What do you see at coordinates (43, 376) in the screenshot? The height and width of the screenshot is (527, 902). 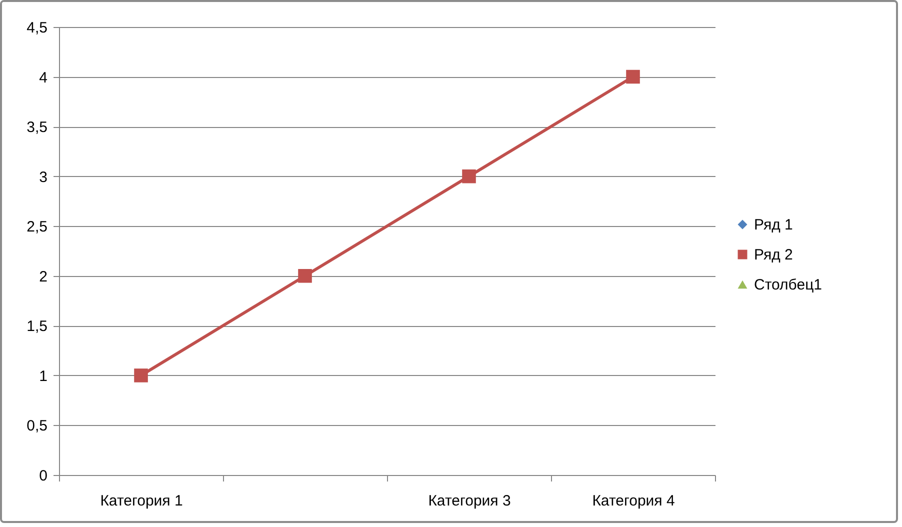 I see `y-tick-label: 1` at bounding box center [43, 376].